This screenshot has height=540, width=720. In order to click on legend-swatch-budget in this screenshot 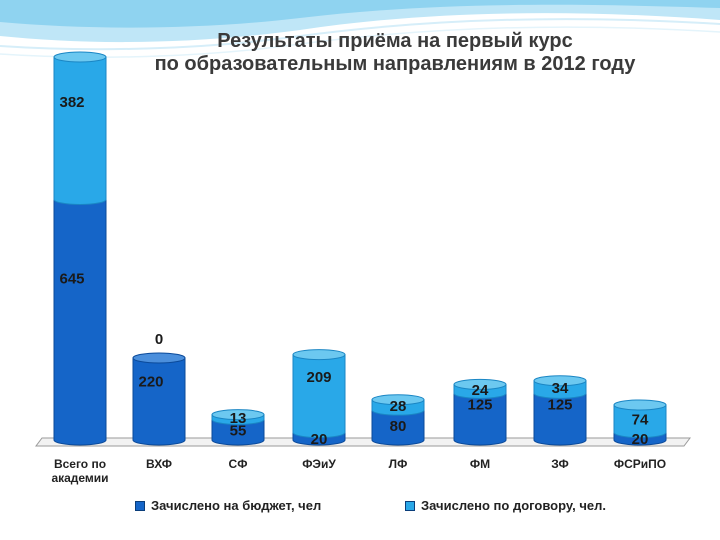, I will do `click(140, 505)`.